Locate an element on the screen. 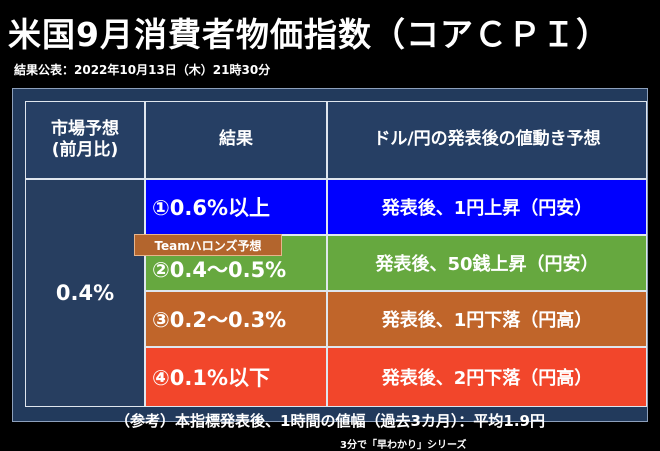 This screenshot has height=451, width=660. forecast-row-1: 発表後、1円上昇（円安） is located at coordinates (487, 207).